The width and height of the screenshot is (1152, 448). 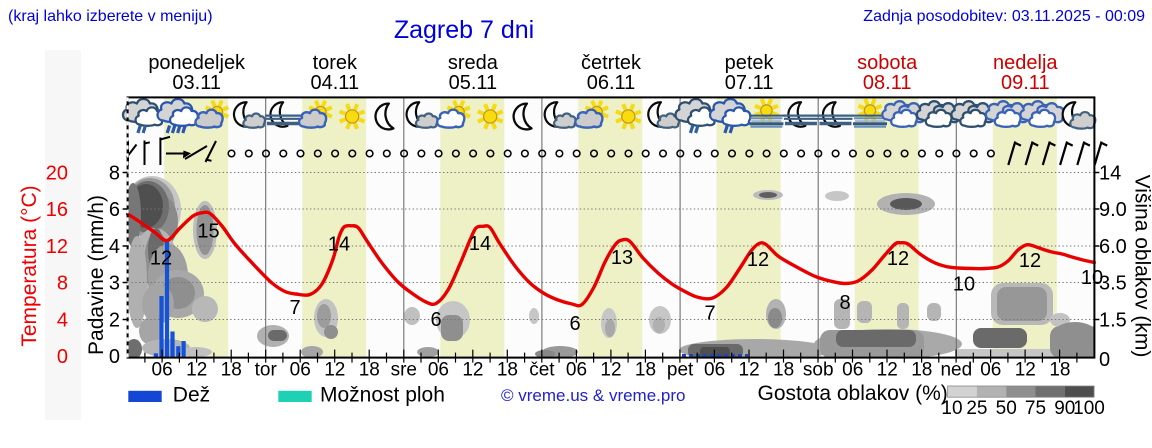 I want to click on svg-text: 2, so click(x=114, y=321).